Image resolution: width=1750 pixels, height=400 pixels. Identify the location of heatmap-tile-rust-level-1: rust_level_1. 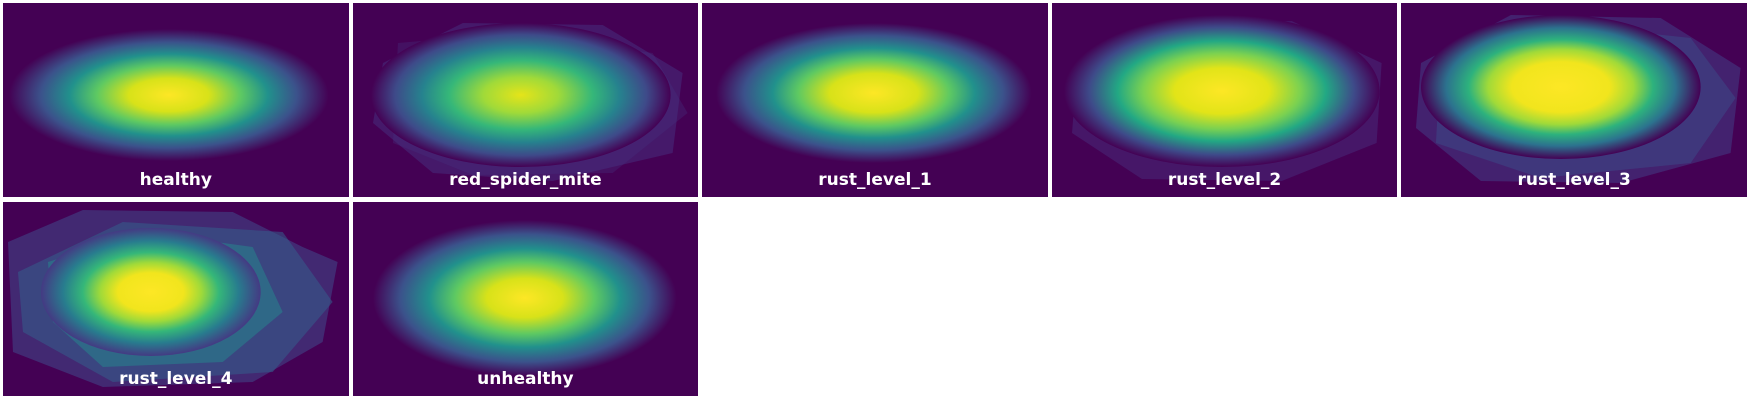
(875, 100).